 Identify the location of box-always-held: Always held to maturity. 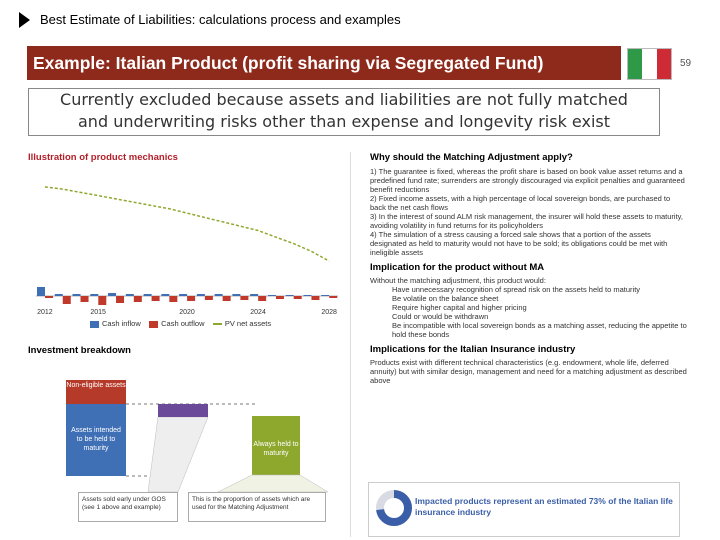
(276, 446).